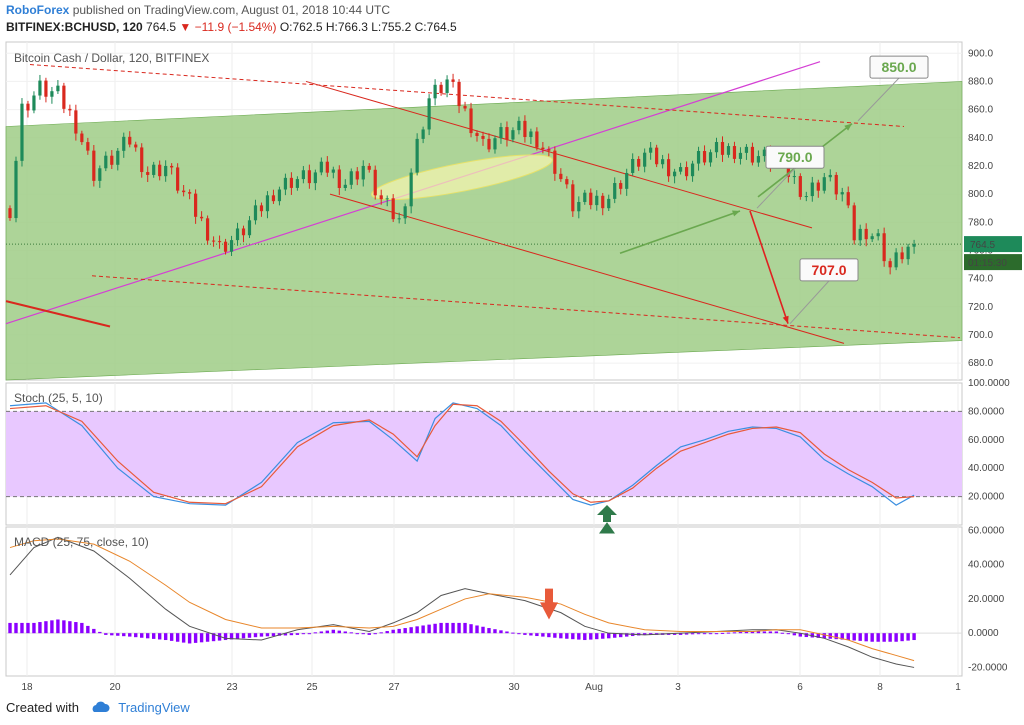 This screenshot has width=1024, height=725. I want to click on x-tick-label: 8, so click(880, 687).